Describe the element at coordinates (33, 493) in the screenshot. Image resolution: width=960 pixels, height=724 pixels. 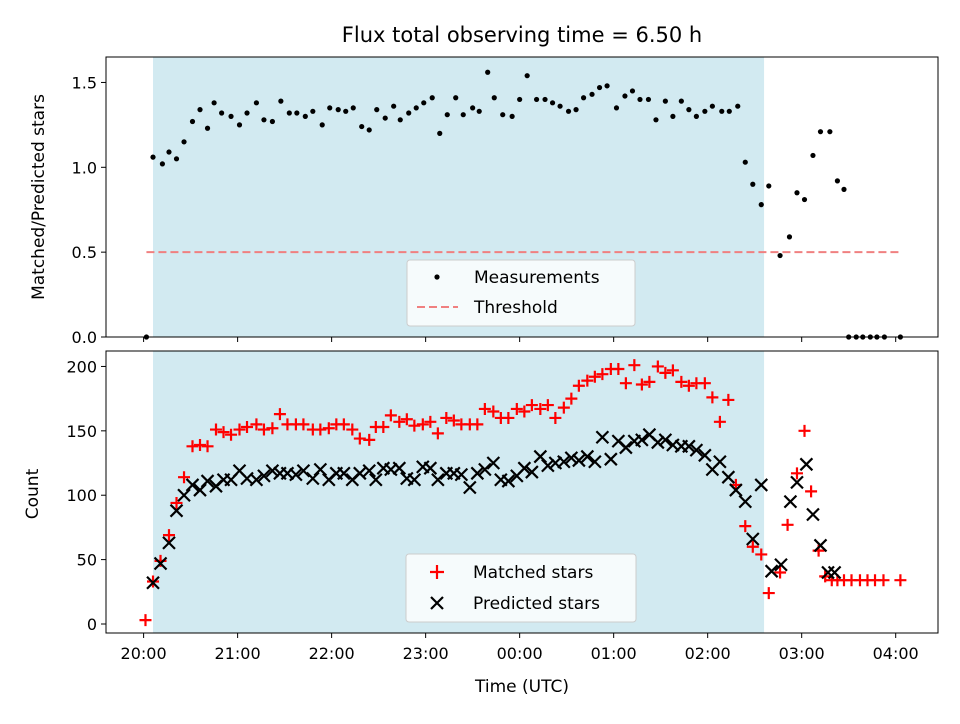
I see `bottom-ylabel: Count` at that location.